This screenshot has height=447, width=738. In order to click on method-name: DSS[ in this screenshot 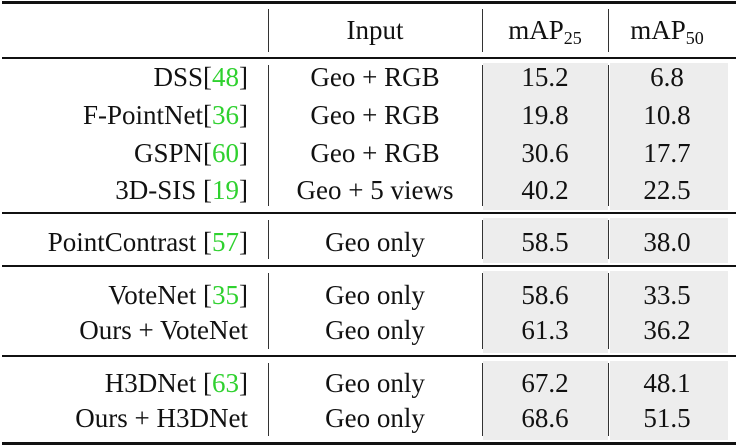, I will do `click(182, 77)`.